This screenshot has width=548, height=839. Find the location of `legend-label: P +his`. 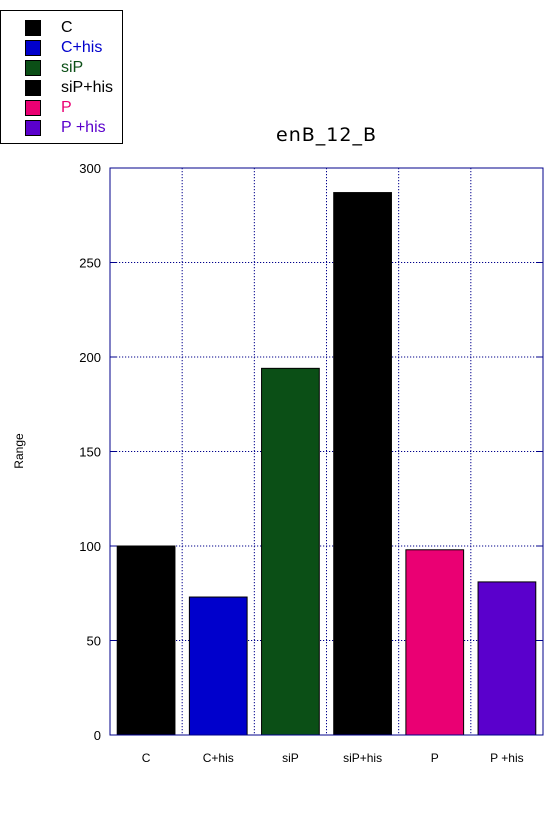

legend-label: P +his is located at coordinates (83, 127).